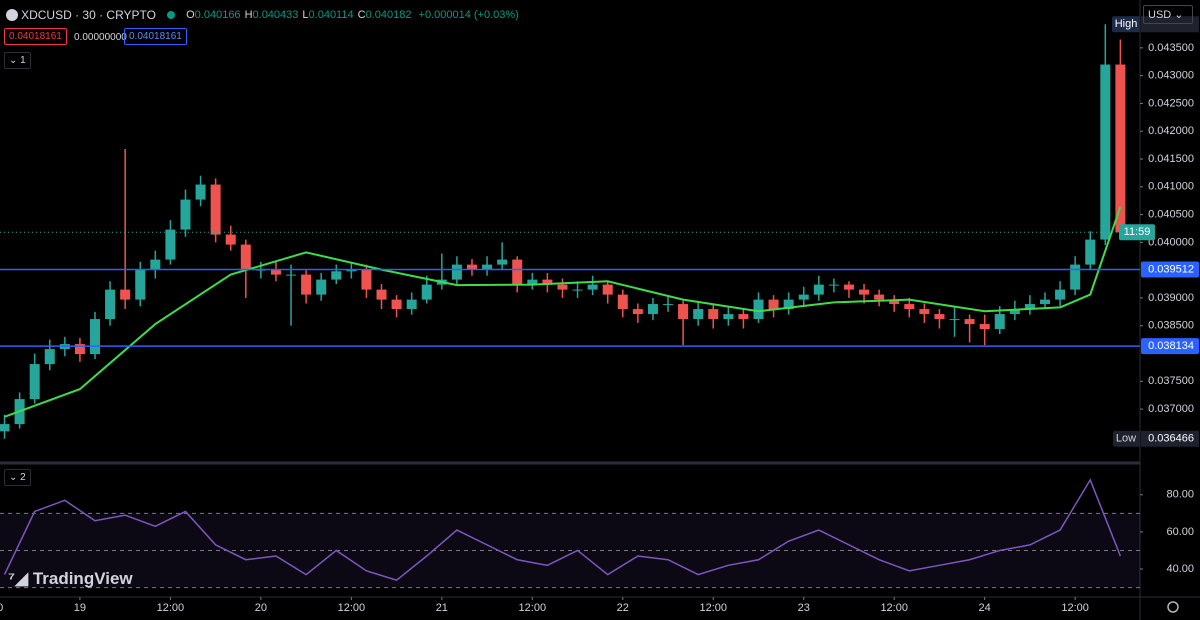 The width and height of the screenshot is (1200, 620). Describe the element at coordinates (985, 608) in the screenshot. I see `x-tick-label: 24` at that location.